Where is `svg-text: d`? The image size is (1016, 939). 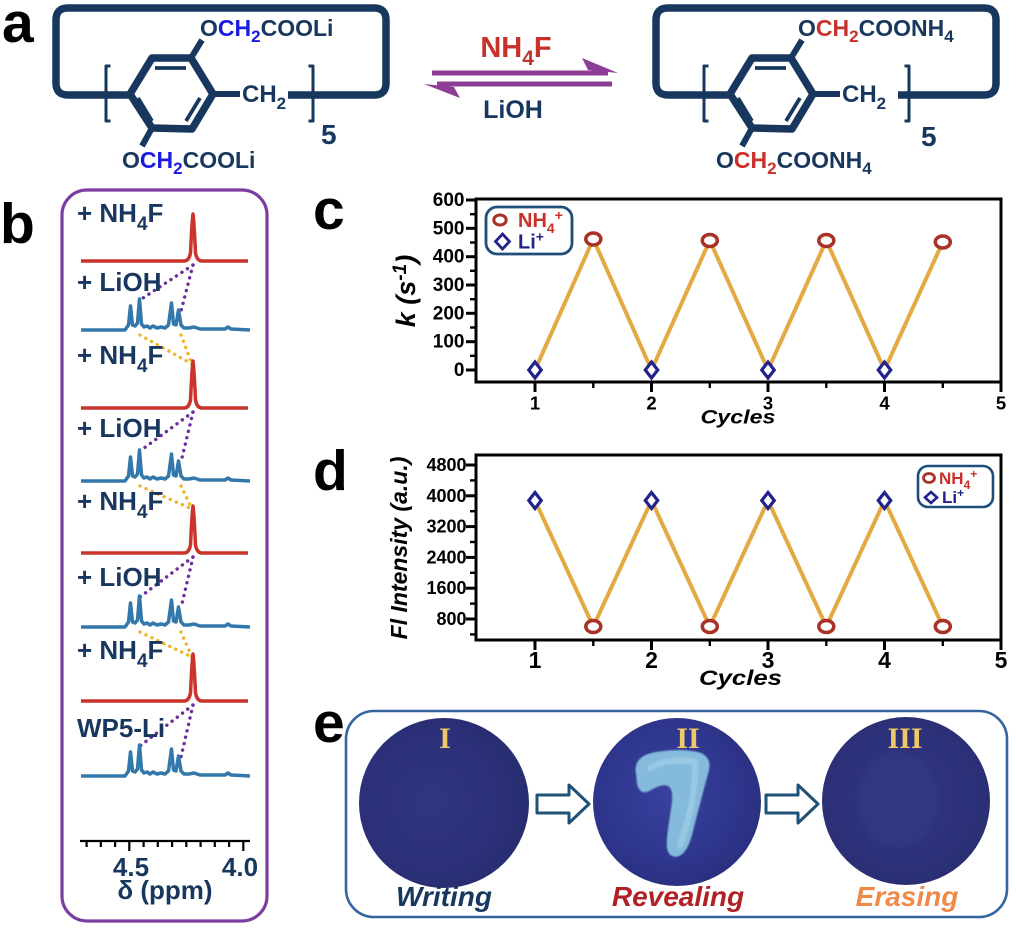 svg-text: d is located at coordinates (330, 471).